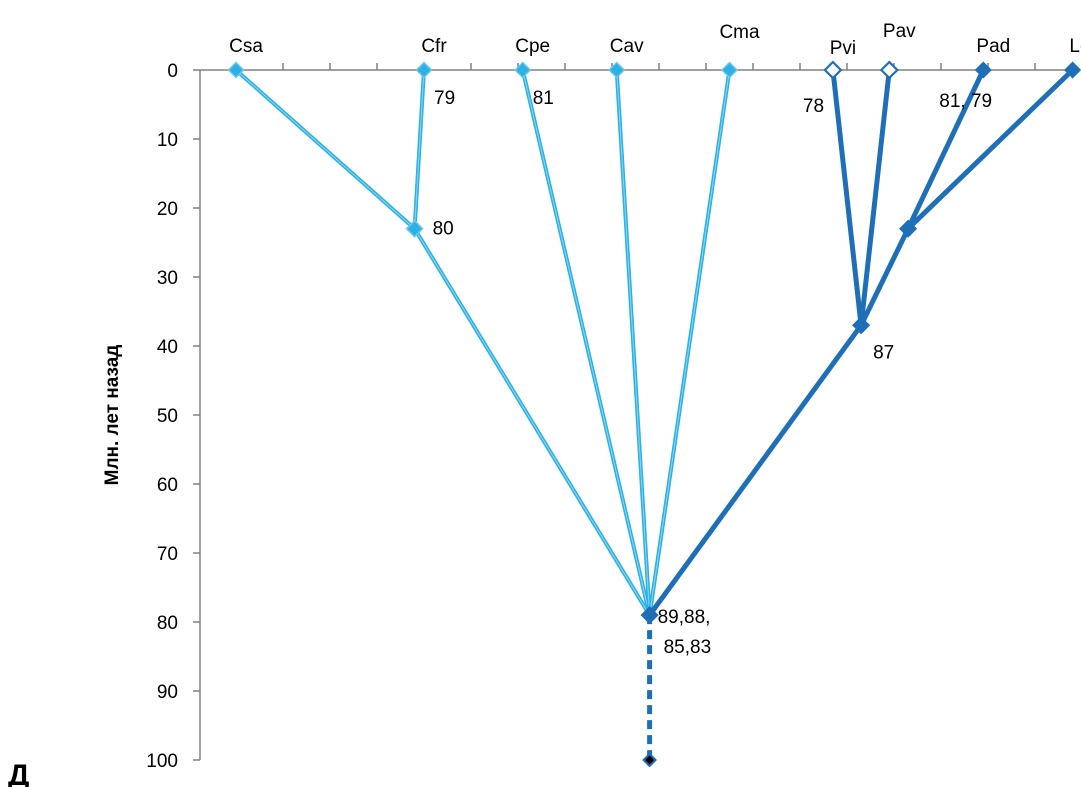 This screenshot has height=787, width=1081. Describe the element at coordinates (414, 228) in the screenshot. I see `node-marker-n_cfr_csa` at that location.